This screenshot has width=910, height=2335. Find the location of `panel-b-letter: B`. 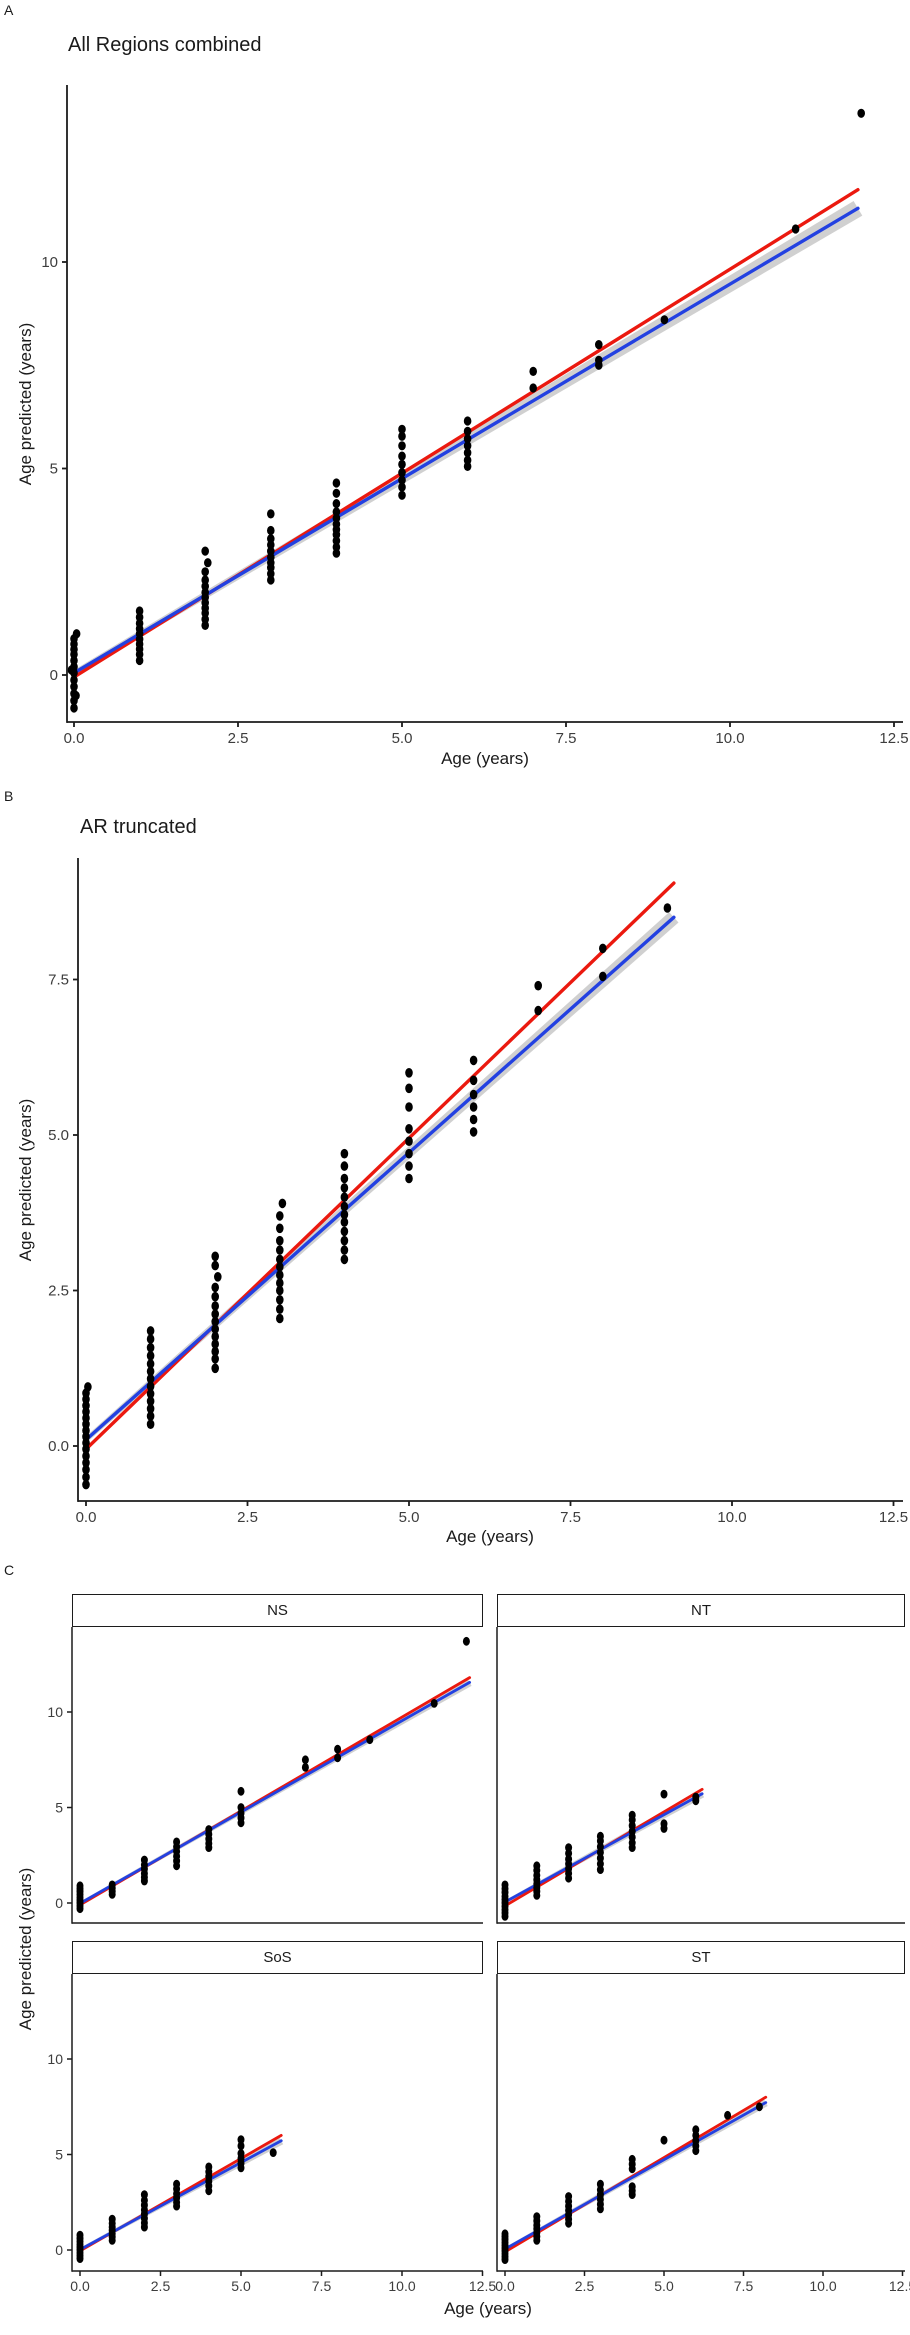

panel-b-letter: B is located at coordinates (9, 796).